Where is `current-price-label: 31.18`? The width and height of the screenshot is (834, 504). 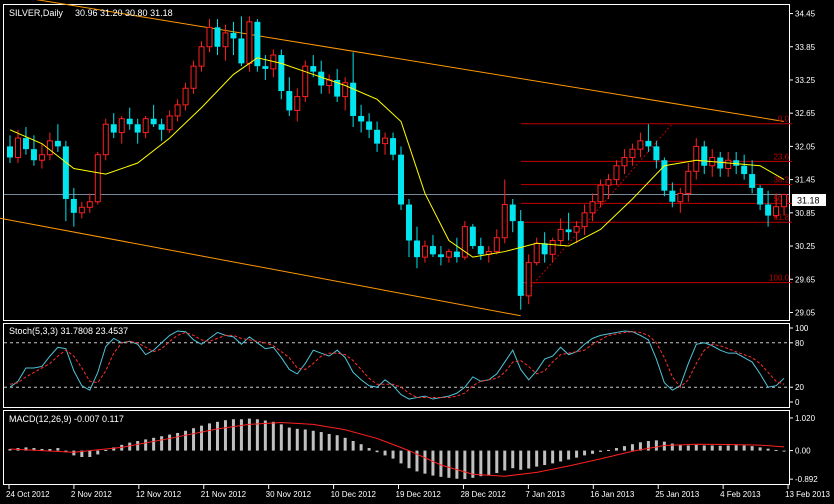 current-price-label: 31.18 is located at coordinates (808, 201).